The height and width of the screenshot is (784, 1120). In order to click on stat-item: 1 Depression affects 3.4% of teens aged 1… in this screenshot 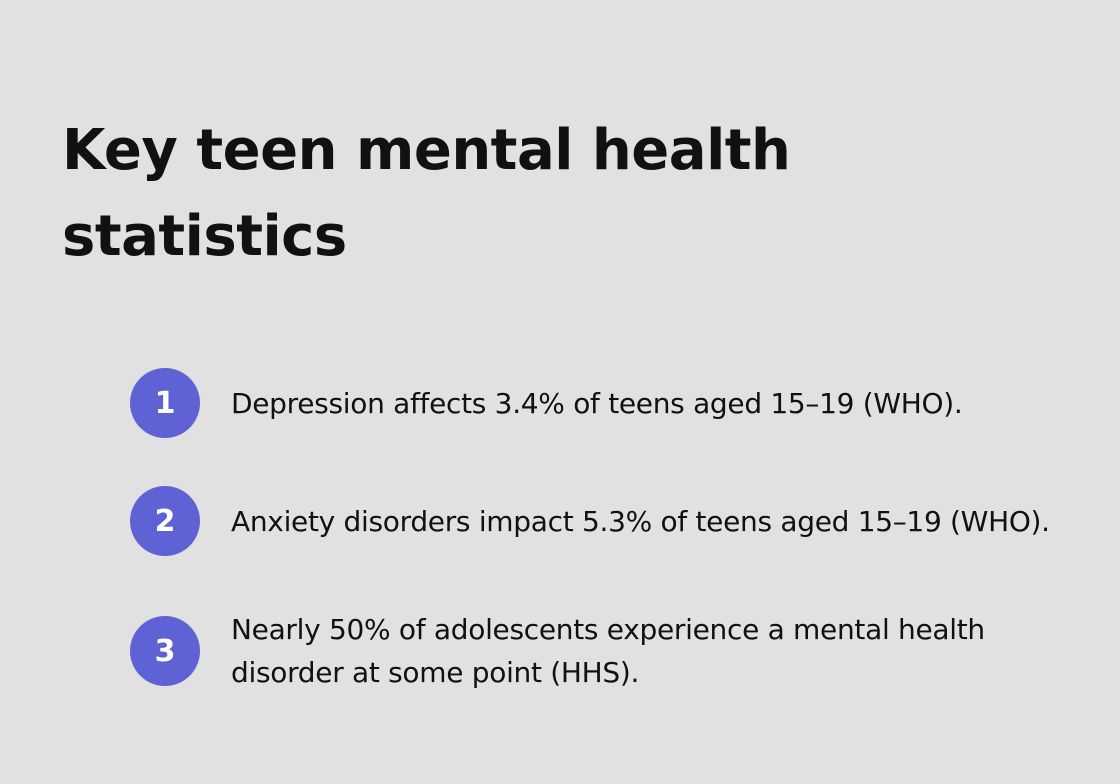, I will do `click(600, 403)`.